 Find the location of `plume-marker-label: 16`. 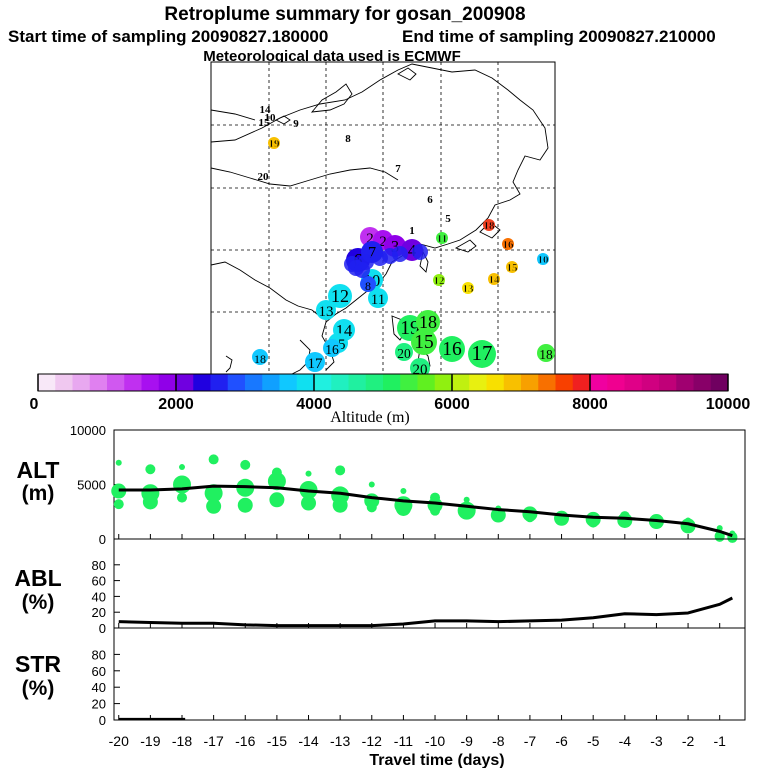

plume-marker-label: 16 is located at coordinates (452, 349).